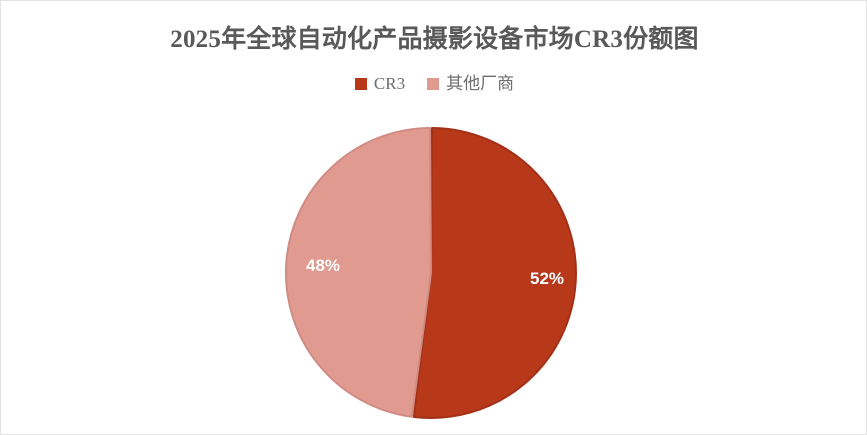  I want to click on chart-title: 2025年全球自动化产品摄影设备市场CR3份额图, so click(434, 39).